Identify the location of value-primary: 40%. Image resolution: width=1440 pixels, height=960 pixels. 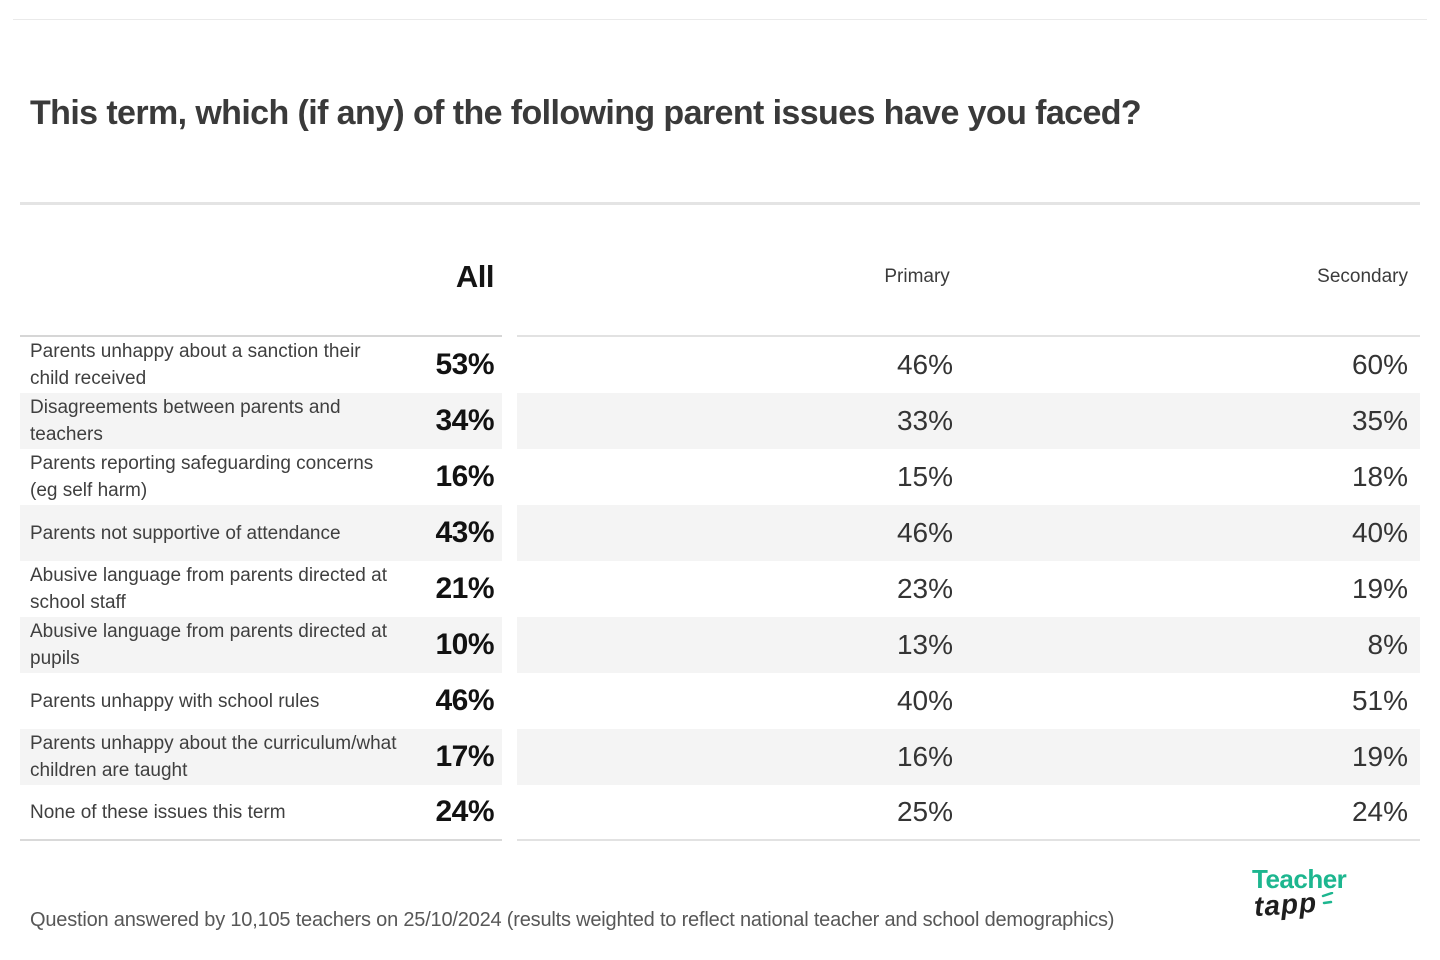
(925, 700).